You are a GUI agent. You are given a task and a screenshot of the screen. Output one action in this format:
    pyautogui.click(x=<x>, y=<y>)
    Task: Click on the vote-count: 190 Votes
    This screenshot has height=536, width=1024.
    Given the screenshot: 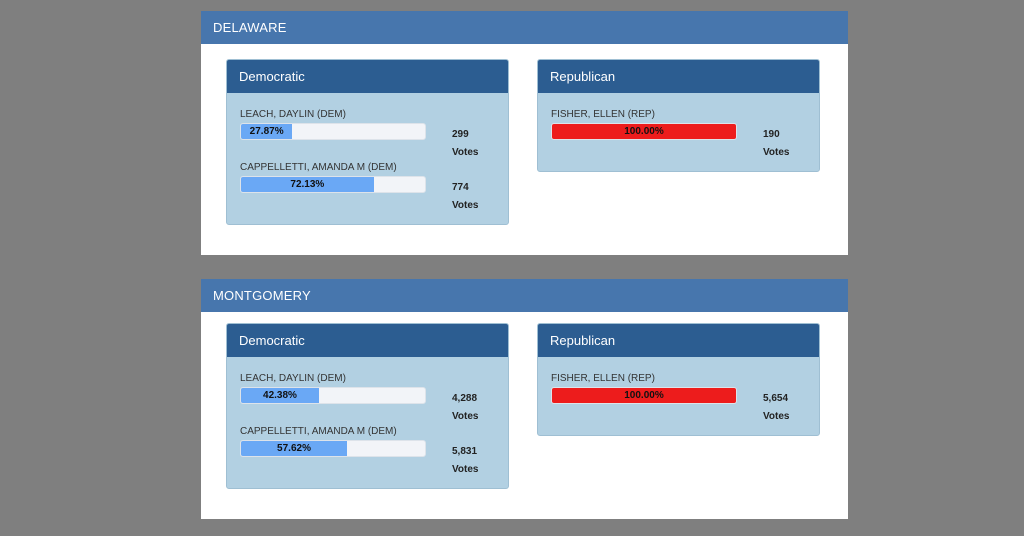 What is the action you would take?
    pyautogui.click(x=776, y=144)
    